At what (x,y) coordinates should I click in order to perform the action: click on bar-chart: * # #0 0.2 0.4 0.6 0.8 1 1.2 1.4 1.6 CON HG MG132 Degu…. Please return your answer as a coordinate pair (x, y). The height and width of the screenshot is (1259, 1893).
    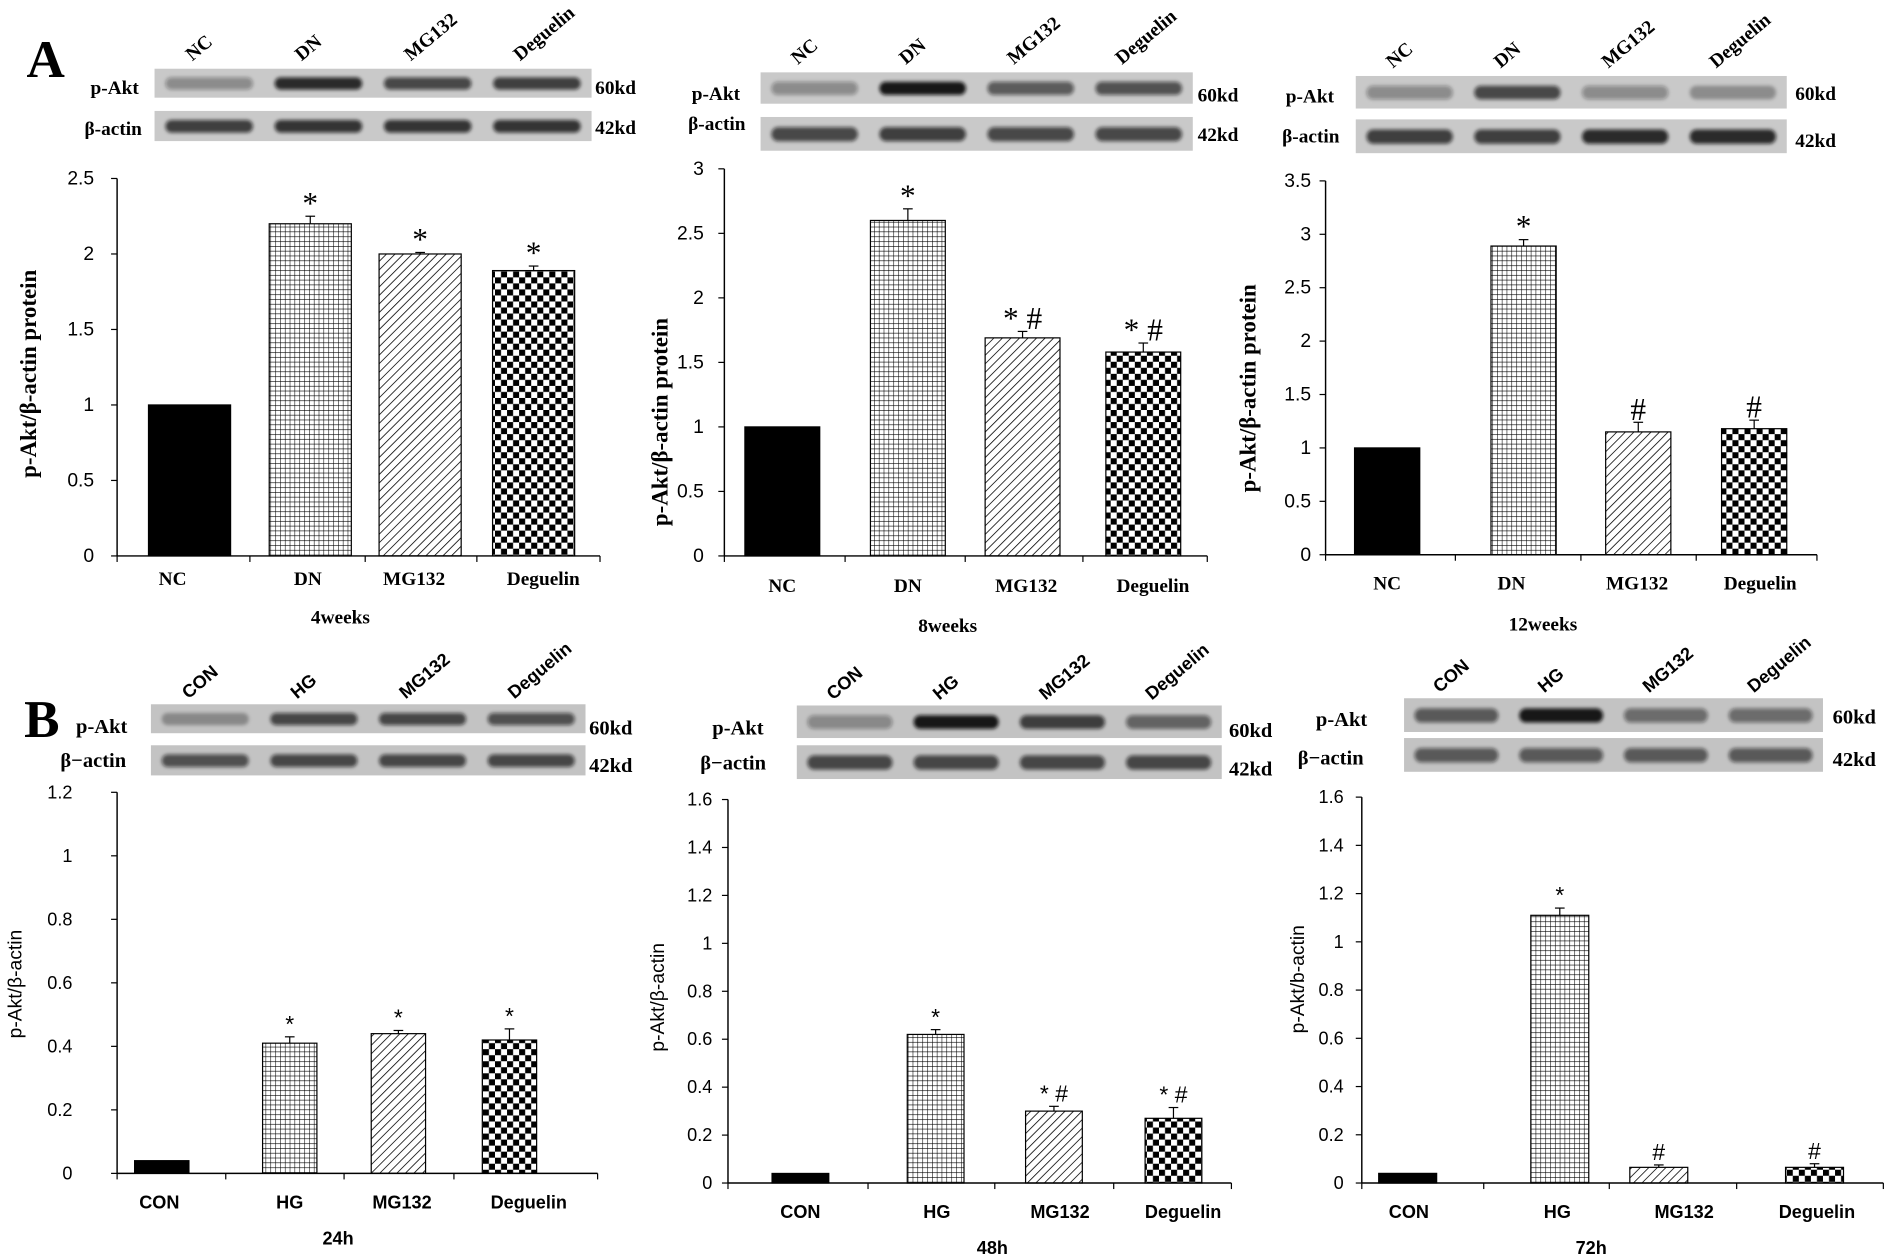
    Looking at the image, I should click on (1586, 1022).